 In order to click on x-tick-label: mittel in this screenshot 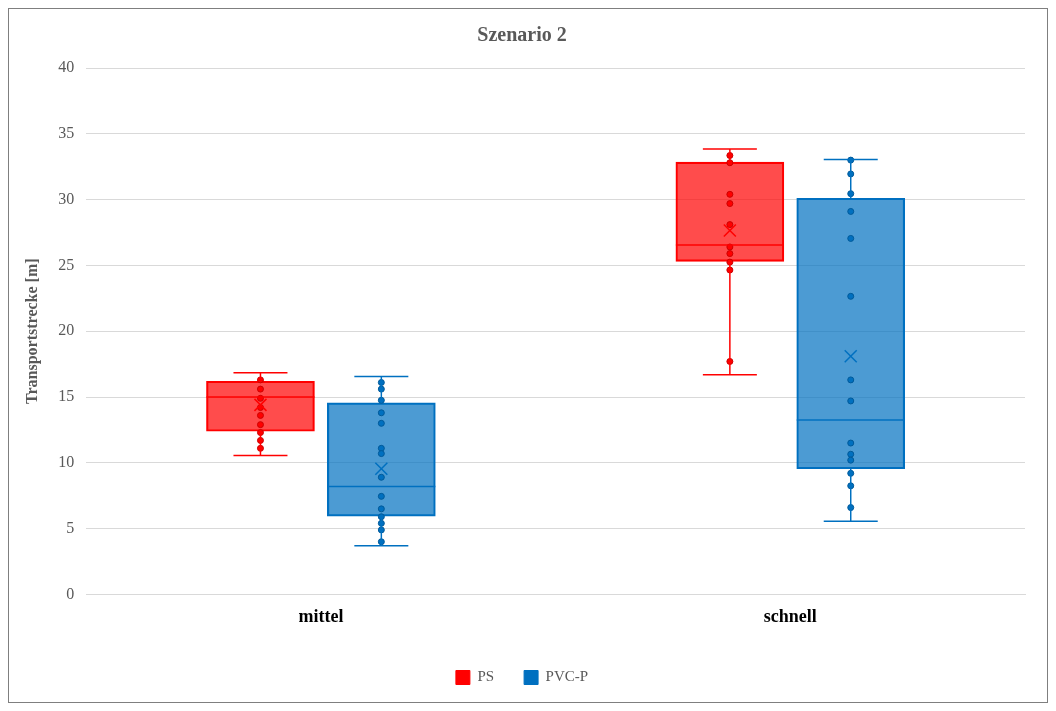, I will do `click(321, 615)`.